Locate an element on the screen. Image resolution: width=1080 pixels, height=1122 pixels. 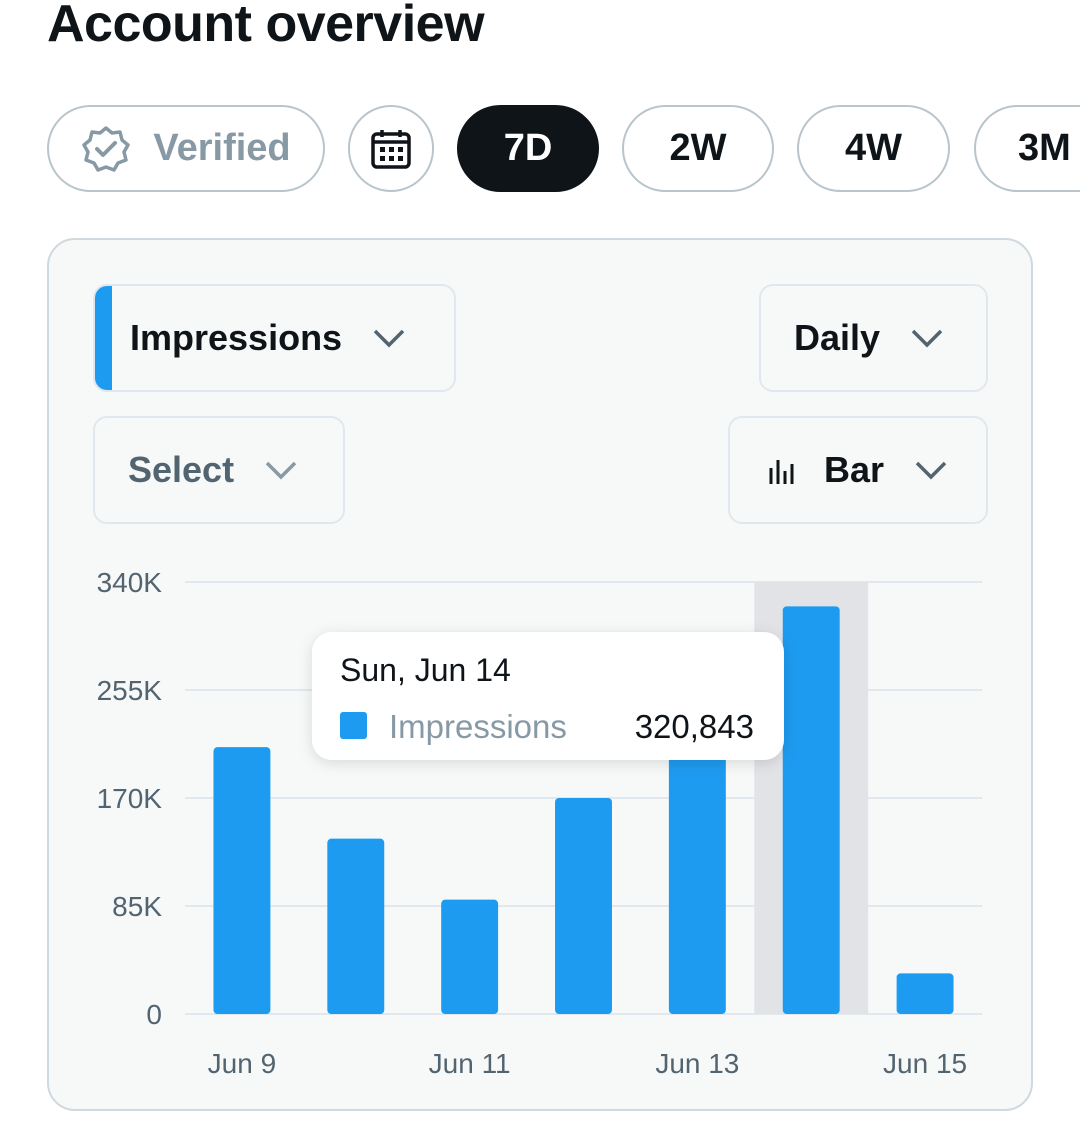
compare-label: Select is located at coordinates (181, 469).